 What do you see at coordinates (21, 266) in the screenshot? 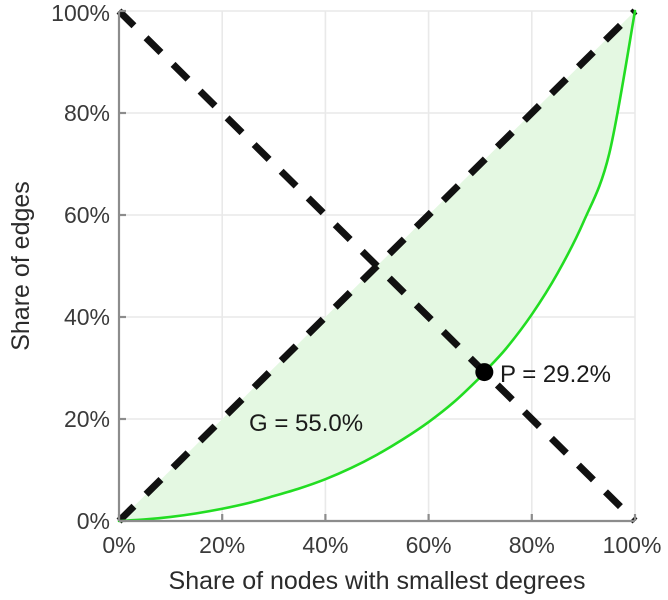
I see `y-axis-title: Share of edges` at bounding box center [21, 266].